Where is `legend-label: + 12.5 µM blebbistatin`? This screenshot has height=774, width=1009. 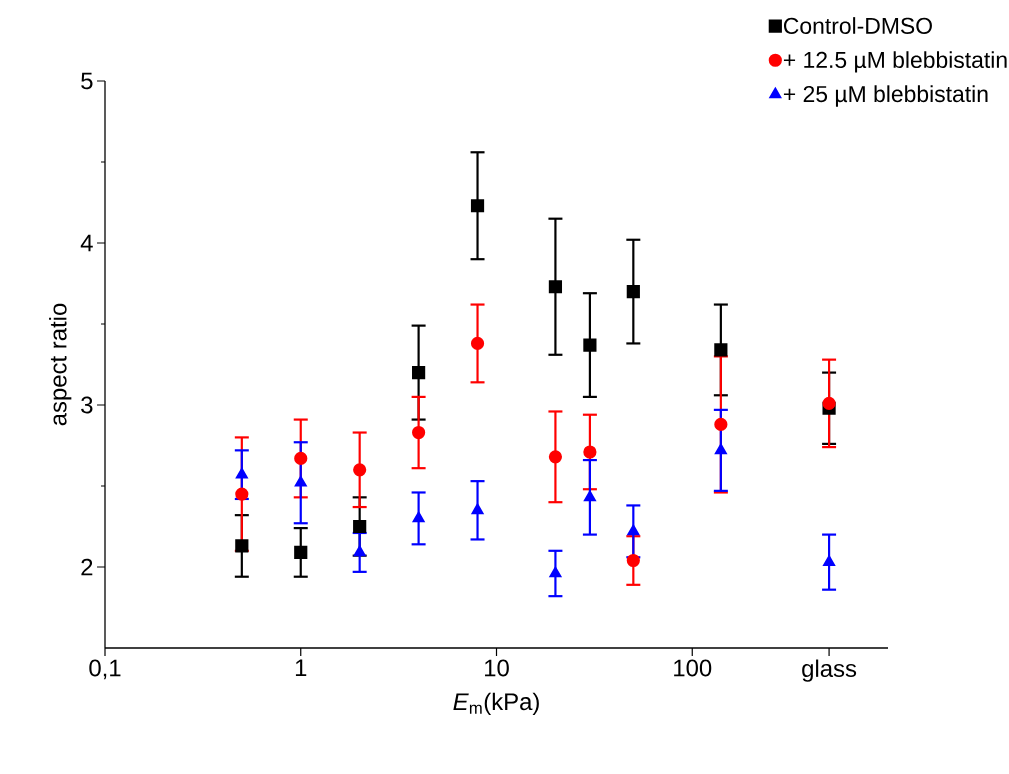 legend-label: + 12.5 µM blebbistatin is located at coordinates (895, 62).